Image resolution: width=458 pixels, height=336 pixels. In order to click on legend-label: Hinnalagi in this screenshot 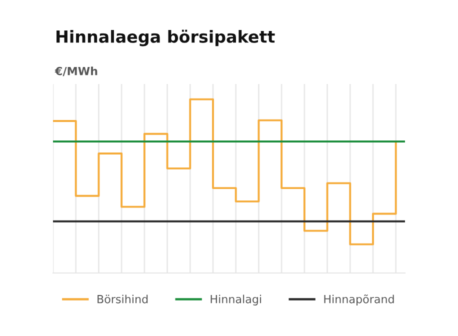, I will do `click(236, 300)`.